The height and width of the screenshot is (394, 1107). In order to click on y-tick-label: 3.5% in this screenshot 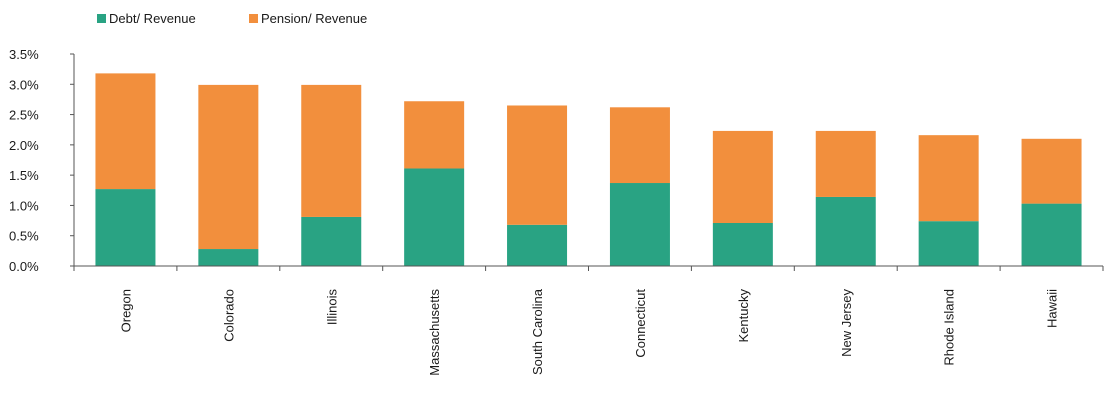, I will do `click(24, 54)`.